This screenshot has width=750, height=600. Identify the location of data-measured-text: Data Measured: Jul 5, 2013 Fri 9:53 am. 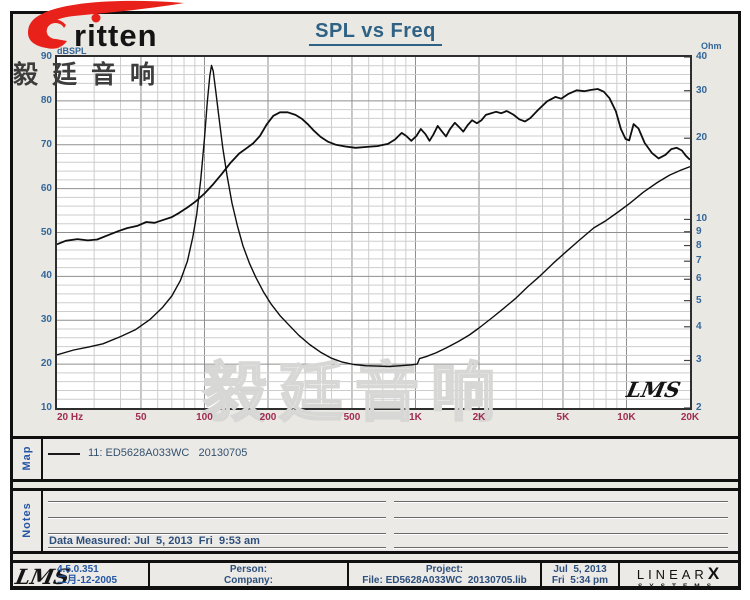
(154, 541).